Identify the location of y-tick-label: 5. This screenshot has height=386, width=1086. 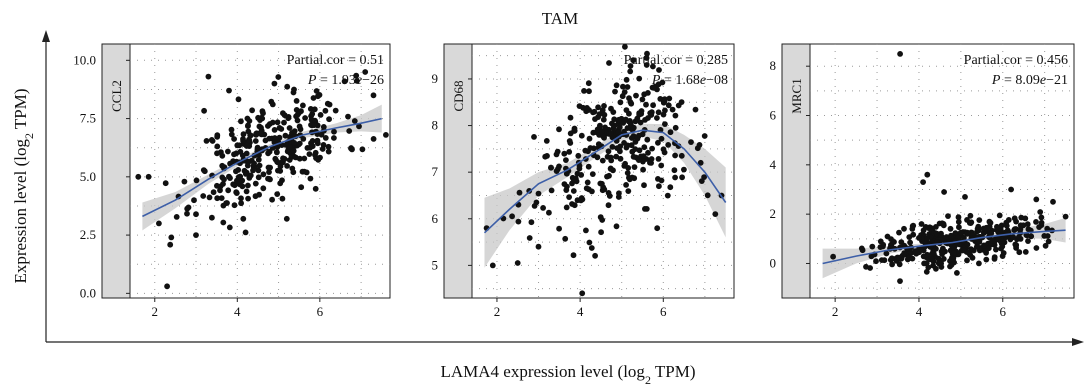
(435, 264).